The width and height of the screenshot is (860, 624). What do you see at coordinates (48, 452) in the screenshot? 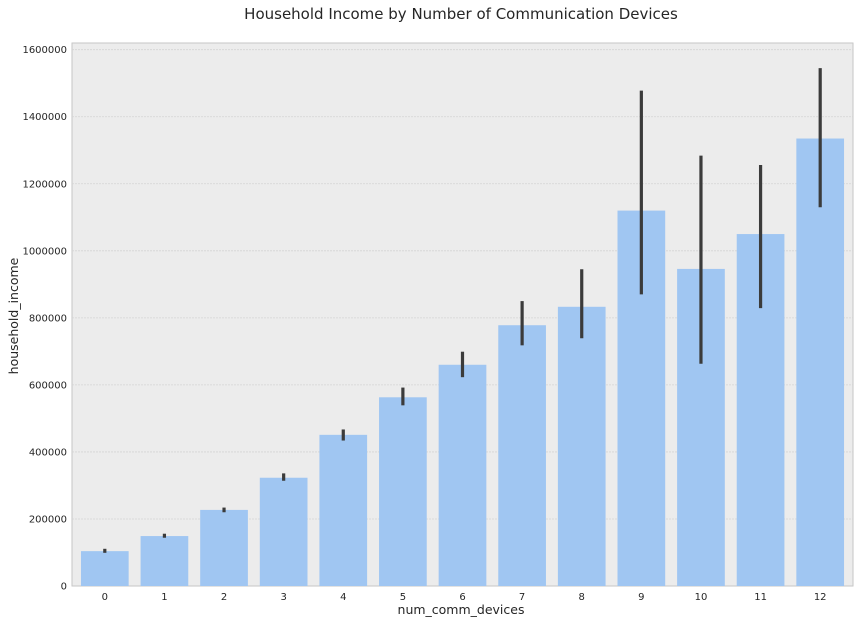
I see `y-tick-label: 400000` at bounding box center [48, 452].